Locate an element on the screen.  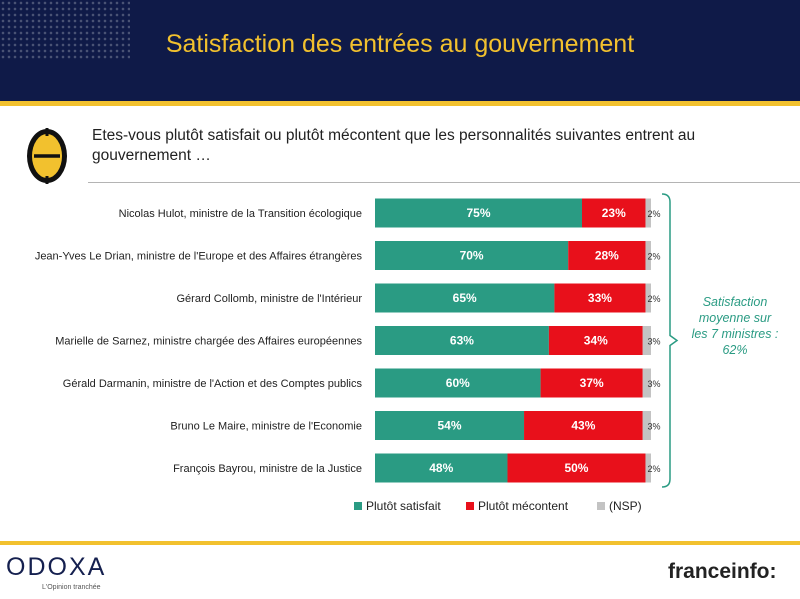
data-label: 50% is located at coordinates (576, 468).